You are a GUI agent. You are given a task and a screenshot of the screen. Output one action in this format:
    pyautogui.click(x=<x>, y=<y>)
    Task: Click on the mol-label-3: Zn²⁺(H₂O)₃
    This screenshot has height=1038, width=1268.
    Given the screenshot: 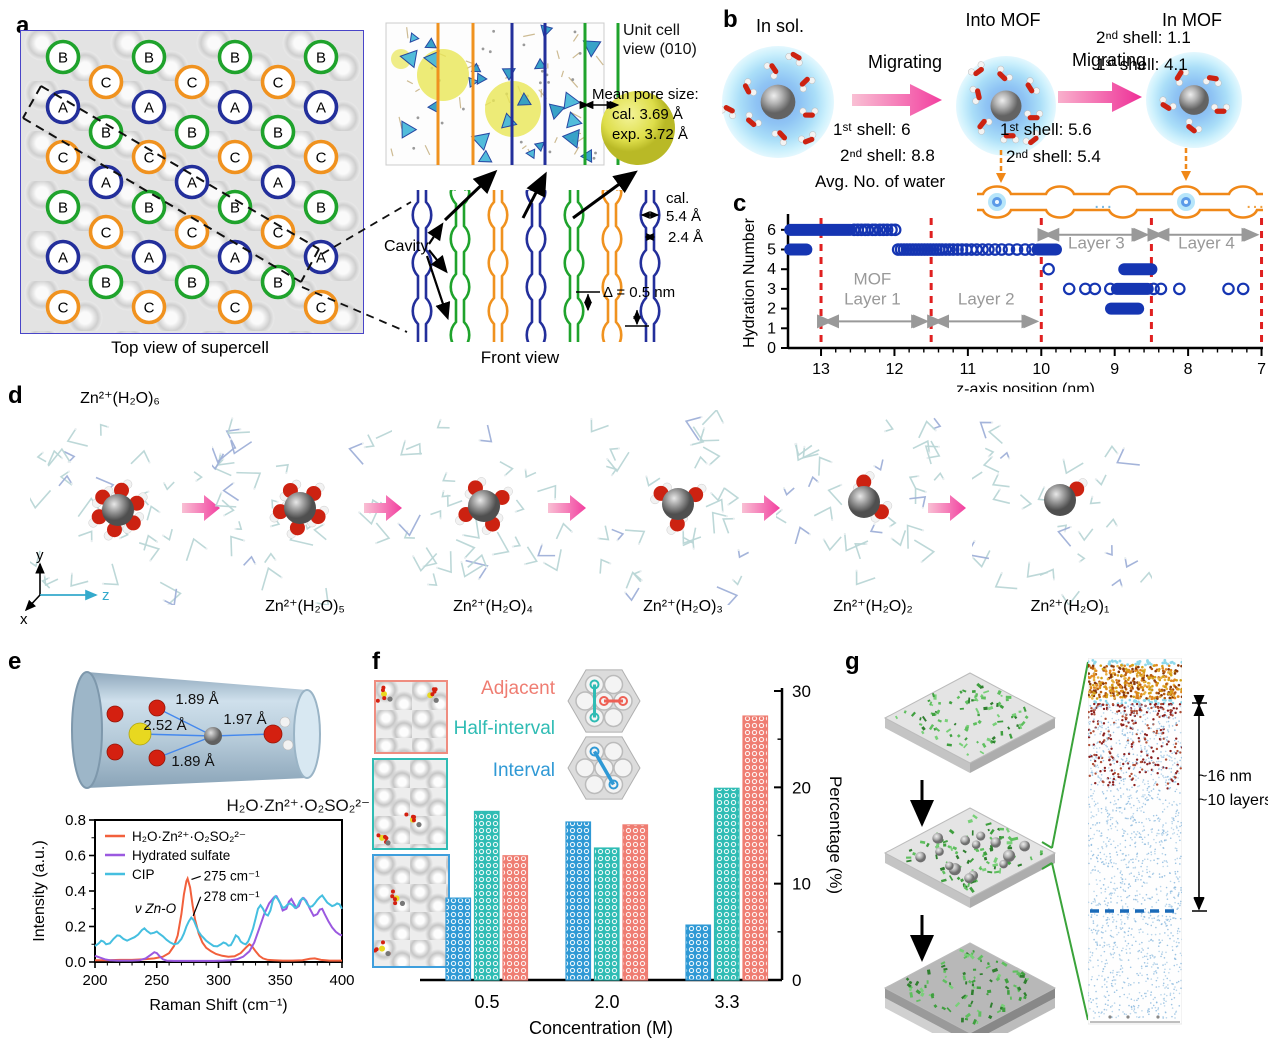 What is the action you would take?
    pyautogui.click(x=683, y=606)
    